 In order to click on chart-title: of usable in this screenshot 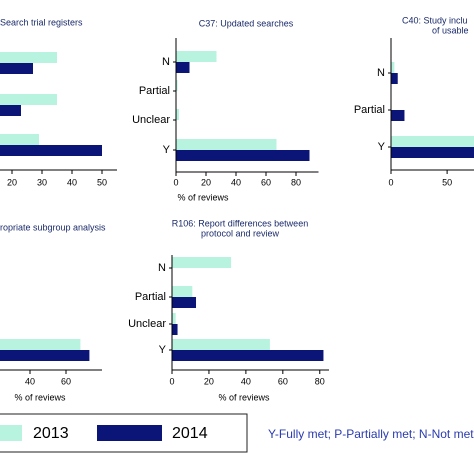, I will do `click(450, 30)`.